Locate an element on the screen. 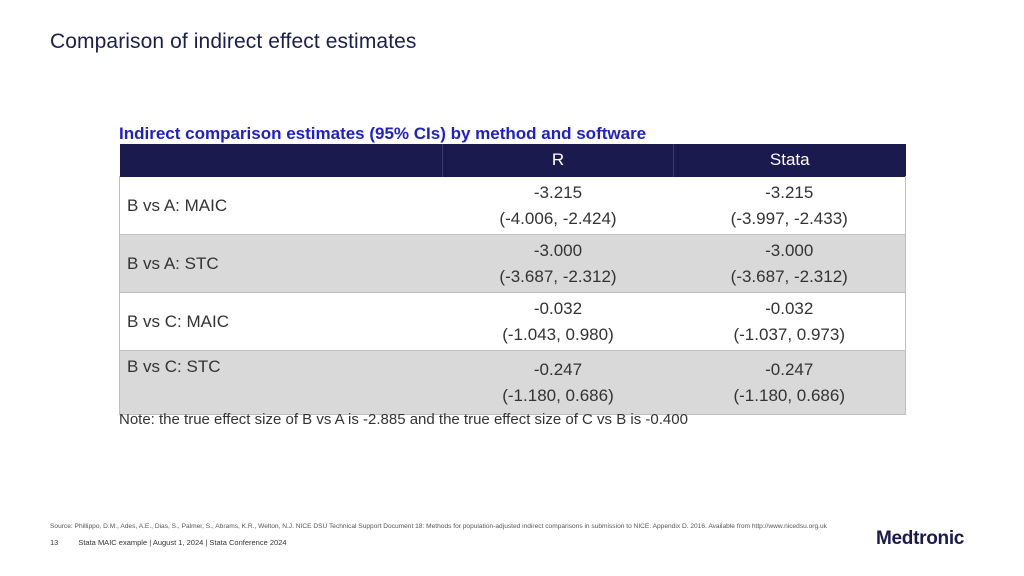 The width and height of the screenshot is (1024, 576). row-label: B vs A: MAIC is located at coordinates (281, 205).